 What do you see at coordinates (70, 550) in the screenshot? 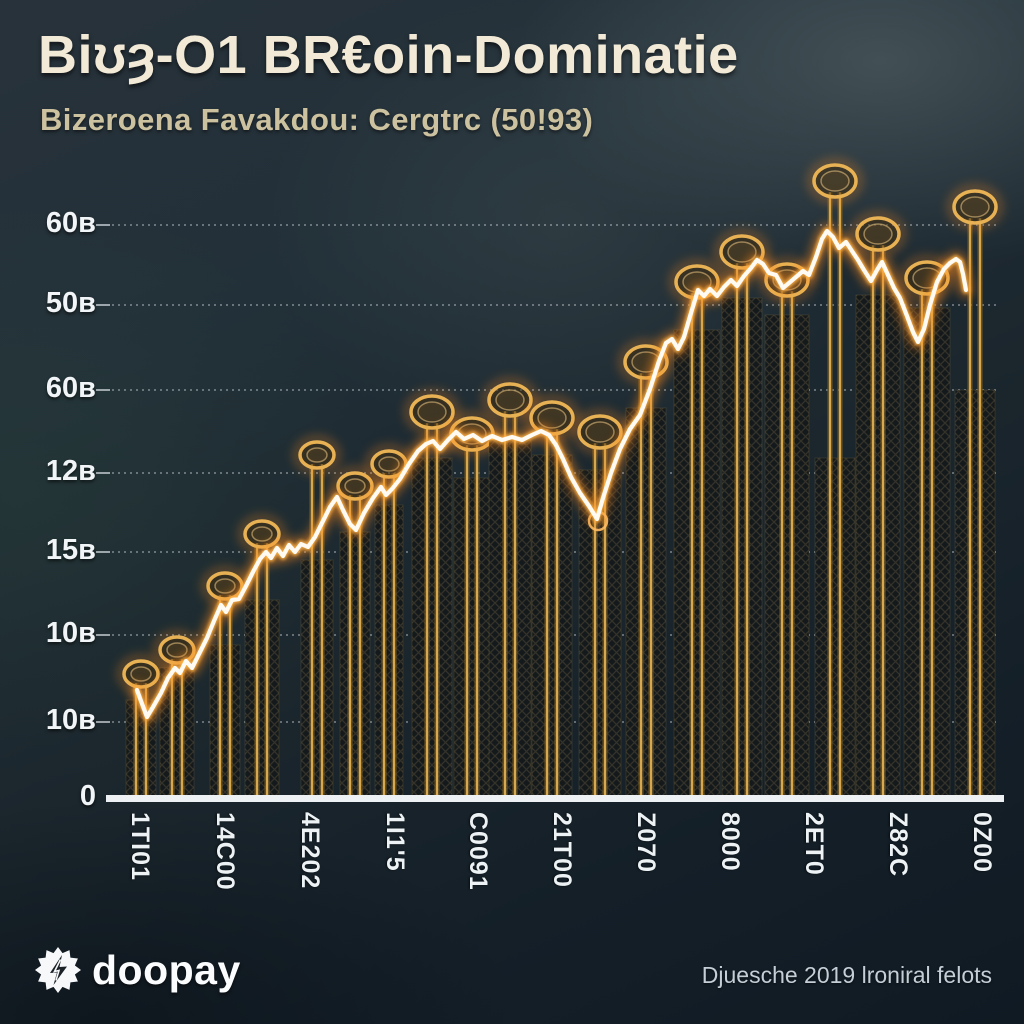
I see `y-tick-label: 15ʙ` at bounding box center [70, 550].